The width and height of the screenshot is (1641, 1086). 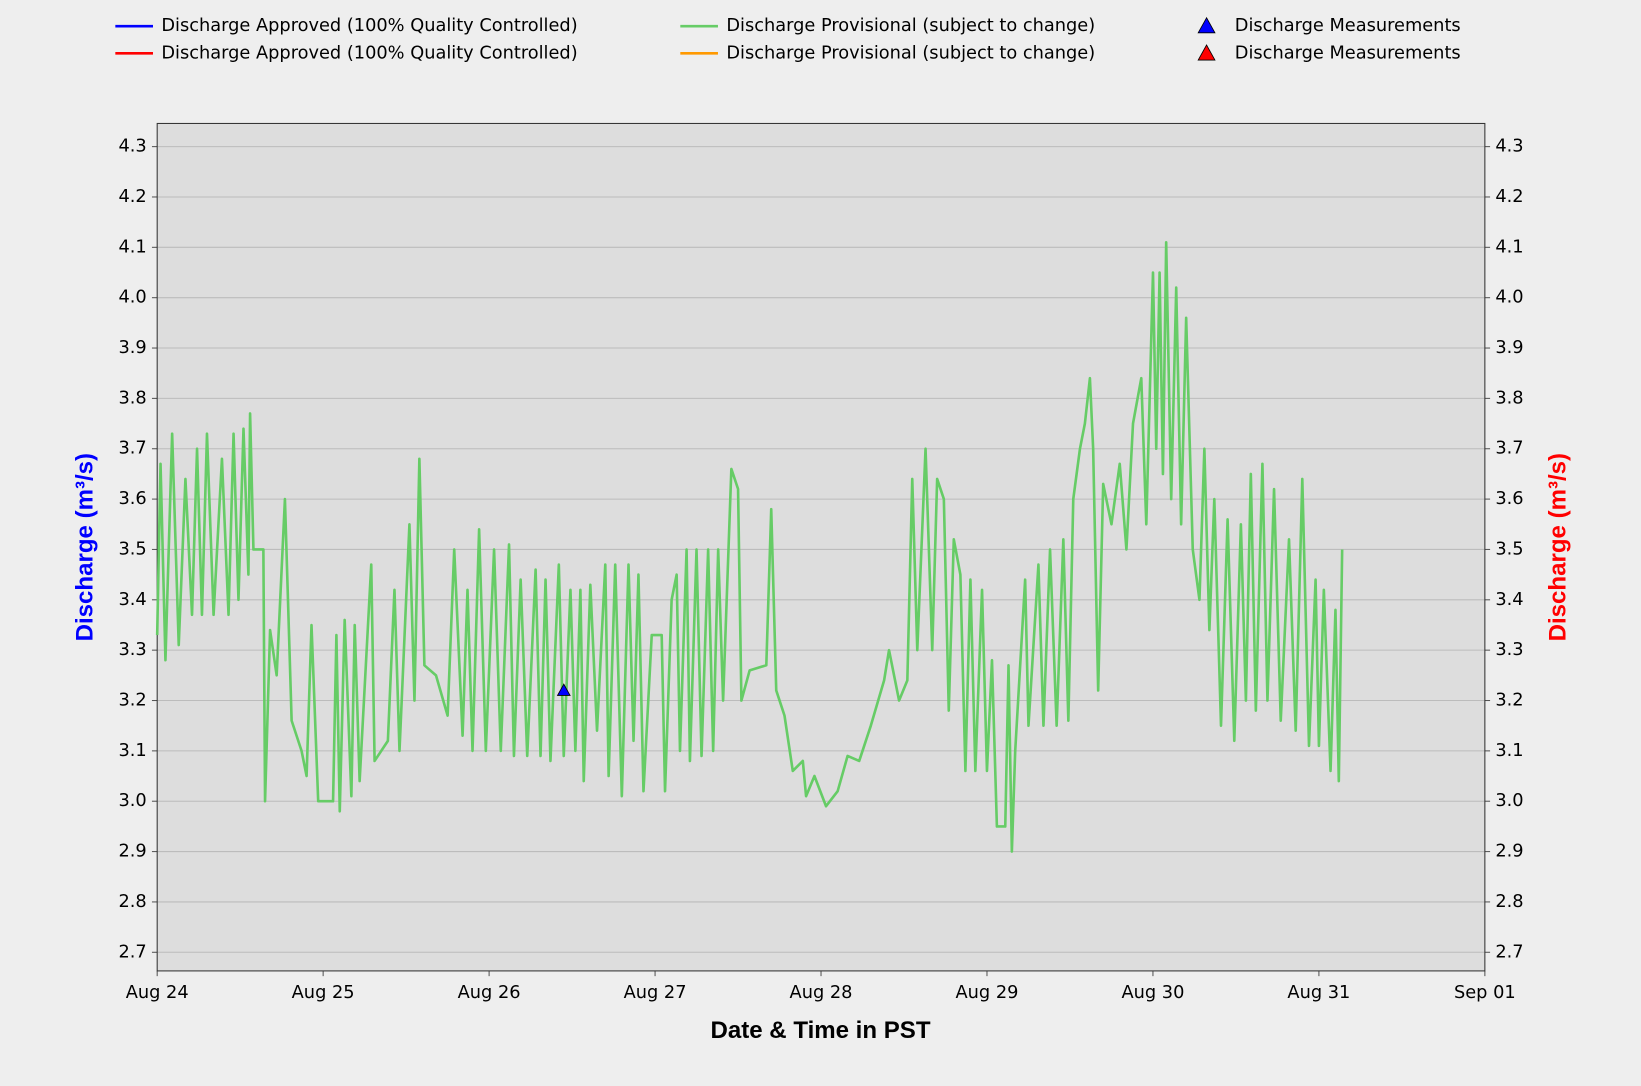 I want to click on y2-tick-label: 4.1, so click(x=1509, y=246).